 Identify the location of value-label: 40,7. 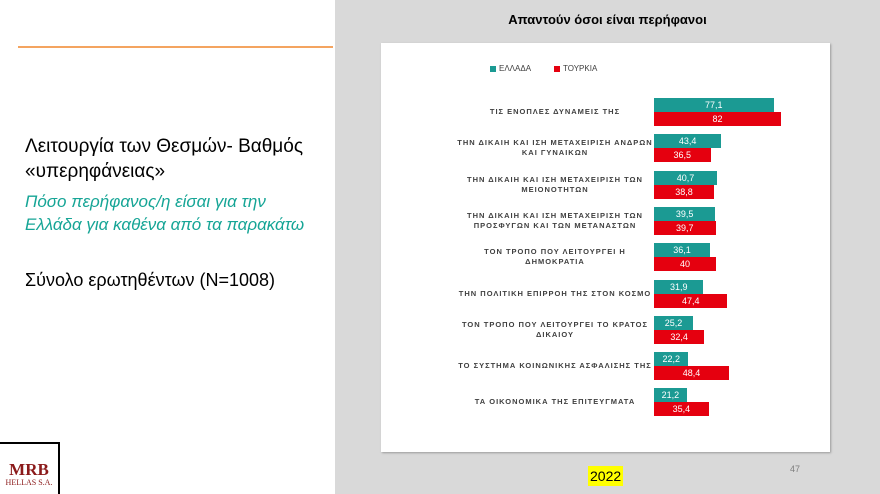
(685, 177).